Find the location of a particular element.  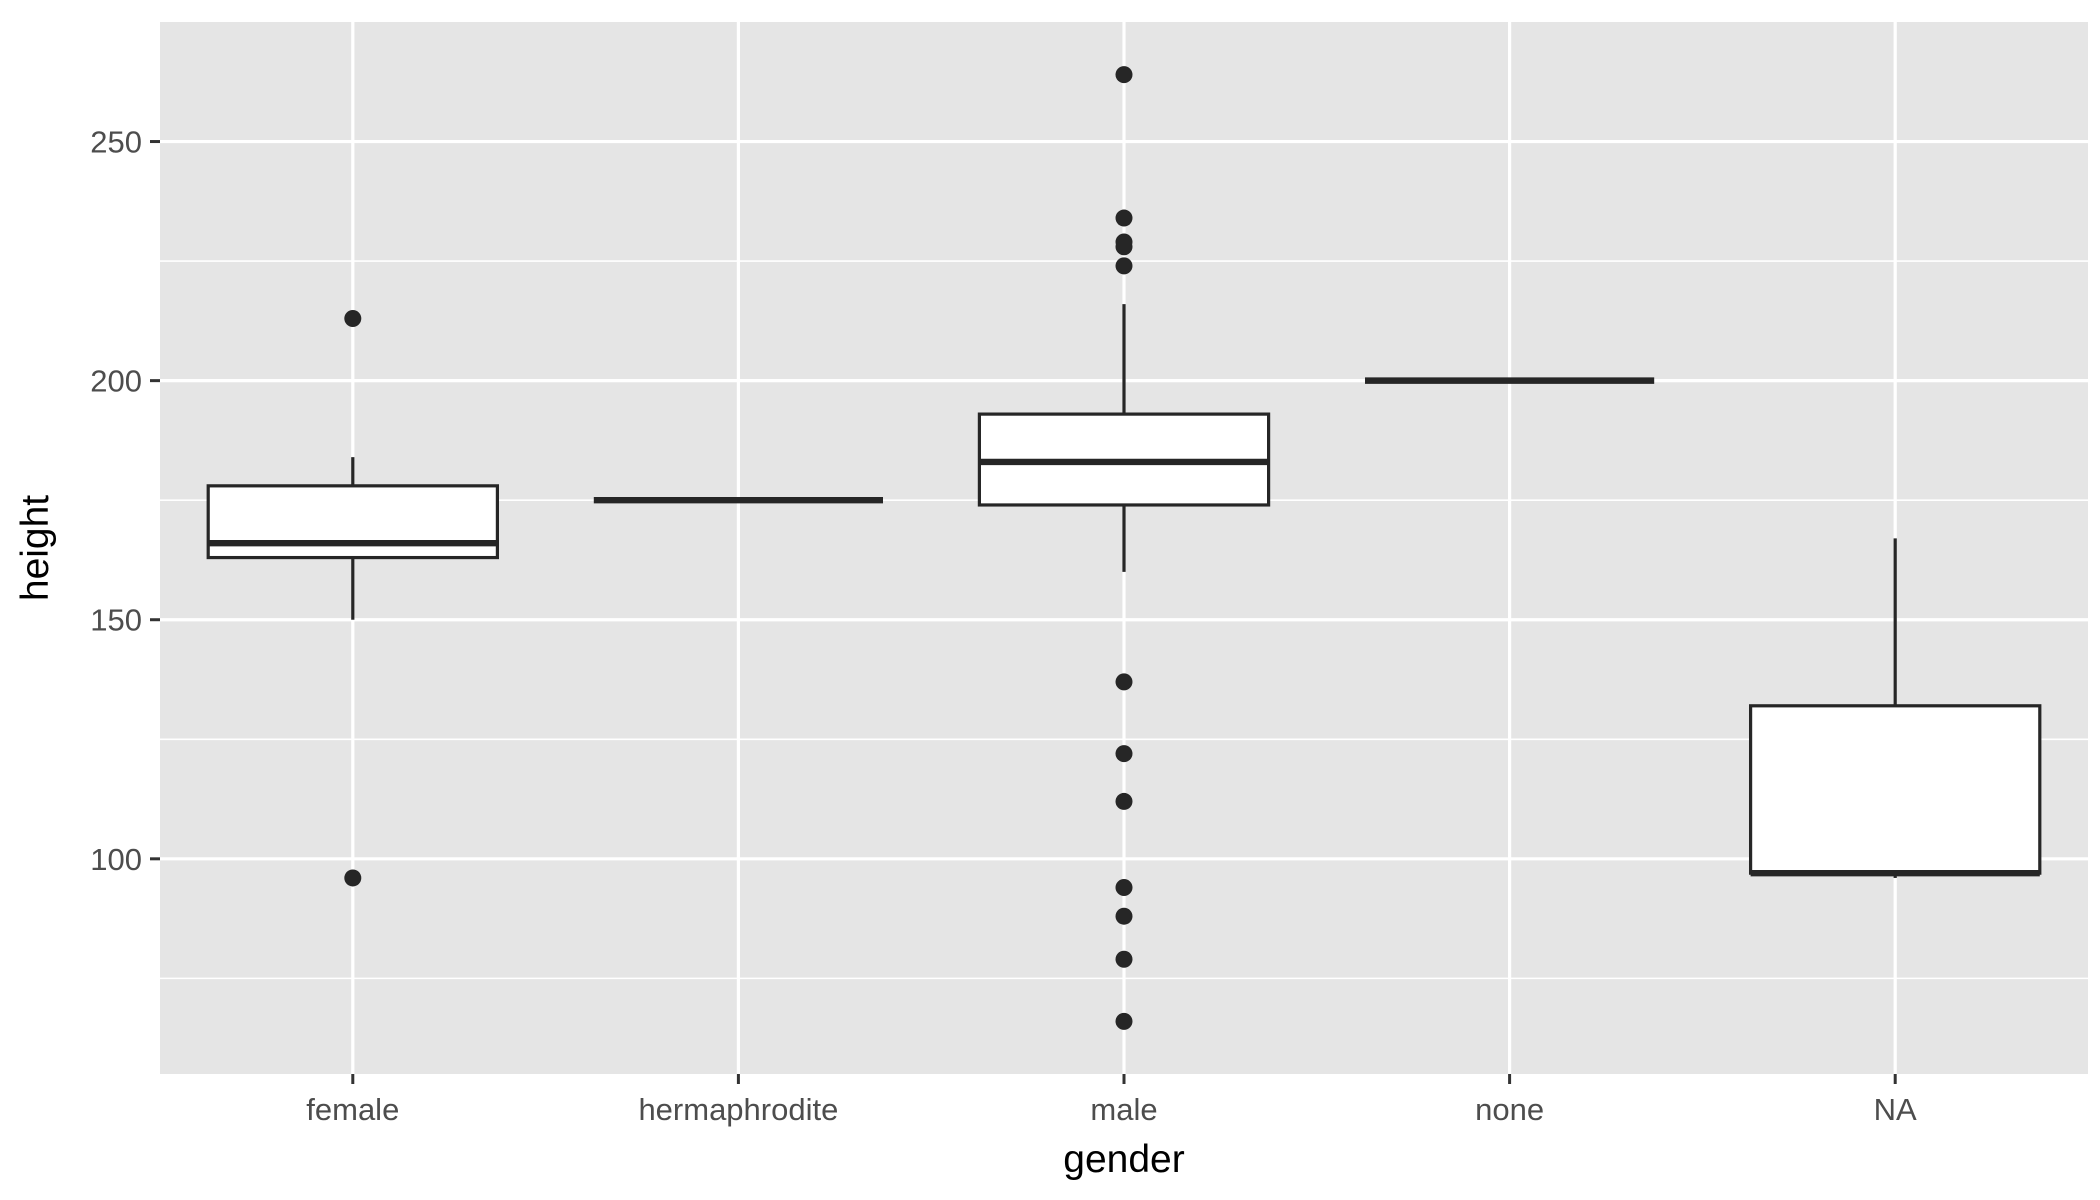

y-tick-label: 250 is located at coordinates (116, 142).